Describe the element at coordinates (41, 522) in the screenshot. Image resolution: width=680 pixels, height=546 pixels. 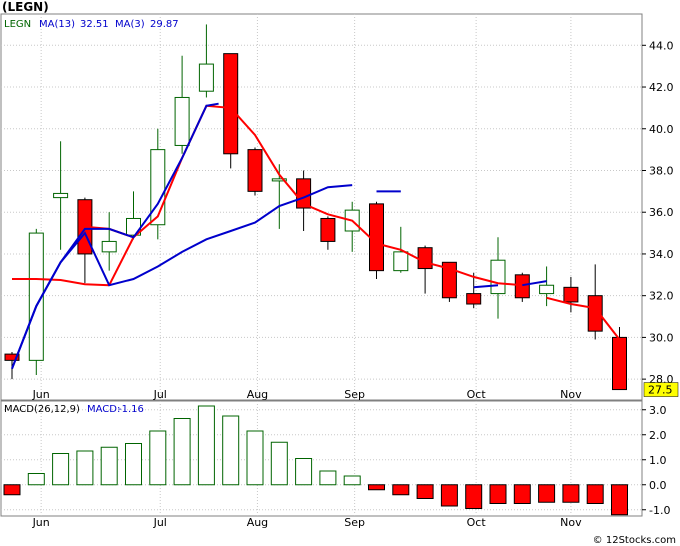
I see `macd-month-label: Jun` at that location.